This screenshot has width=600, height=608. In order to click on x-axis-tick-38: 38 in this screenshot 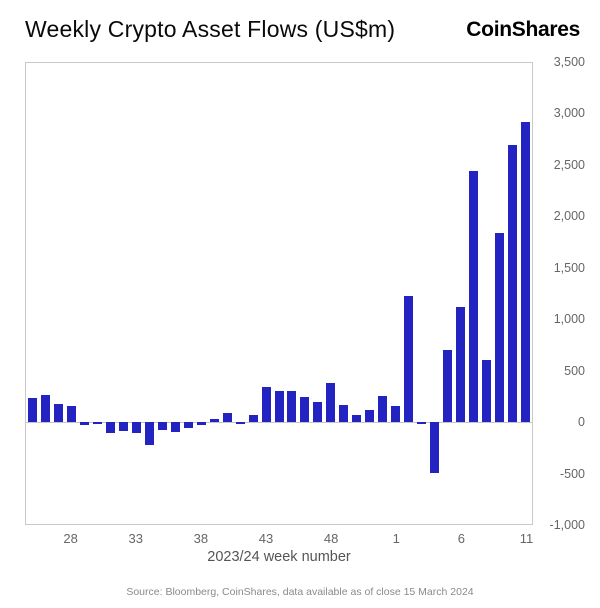, I will do `click(201, 538)`.